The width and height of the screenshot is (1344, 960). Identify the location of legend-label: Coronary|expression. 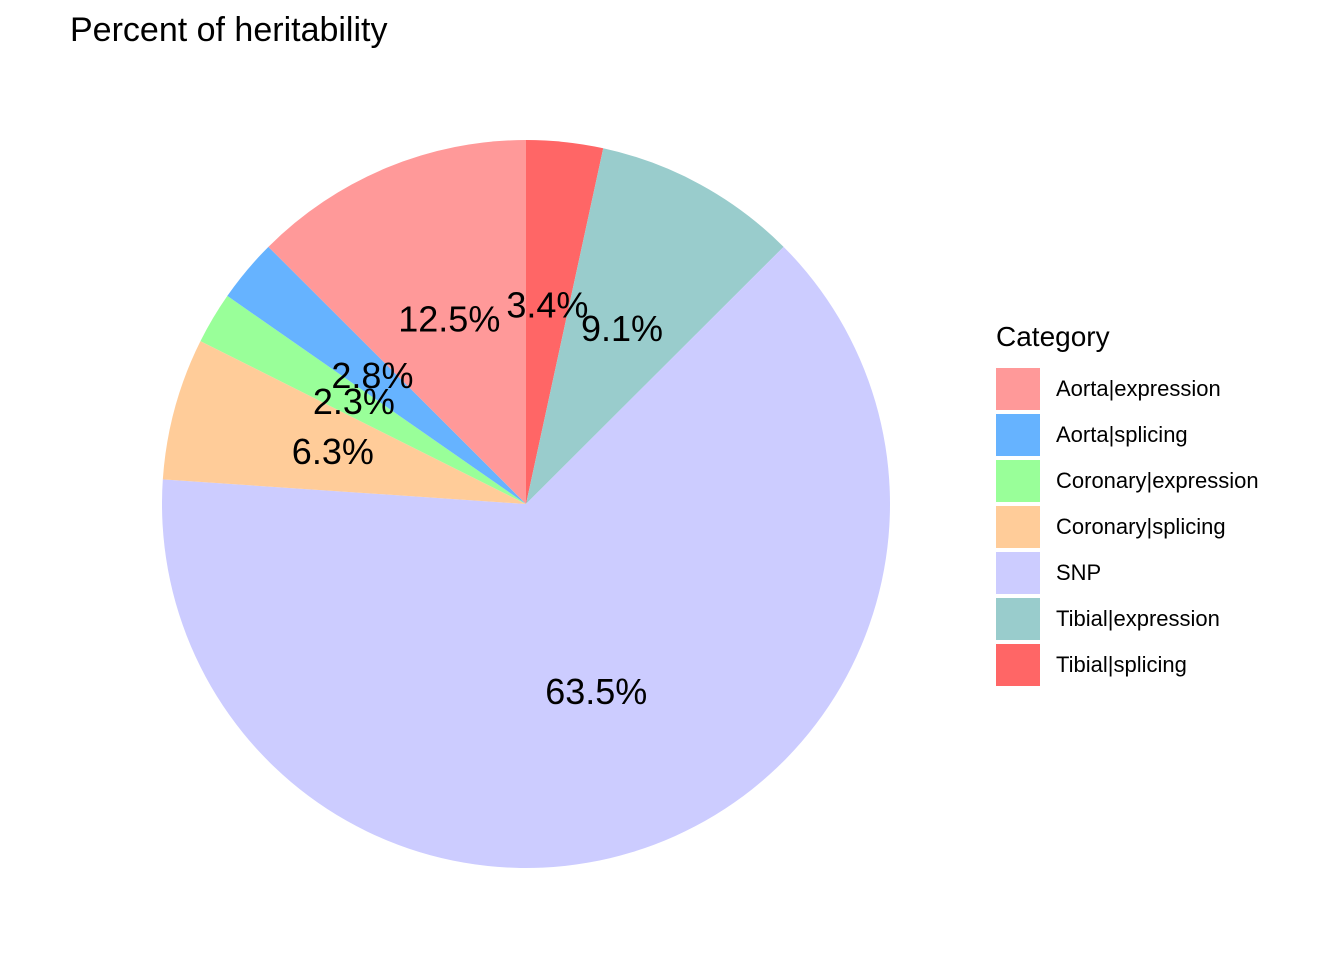
(1157, 480).